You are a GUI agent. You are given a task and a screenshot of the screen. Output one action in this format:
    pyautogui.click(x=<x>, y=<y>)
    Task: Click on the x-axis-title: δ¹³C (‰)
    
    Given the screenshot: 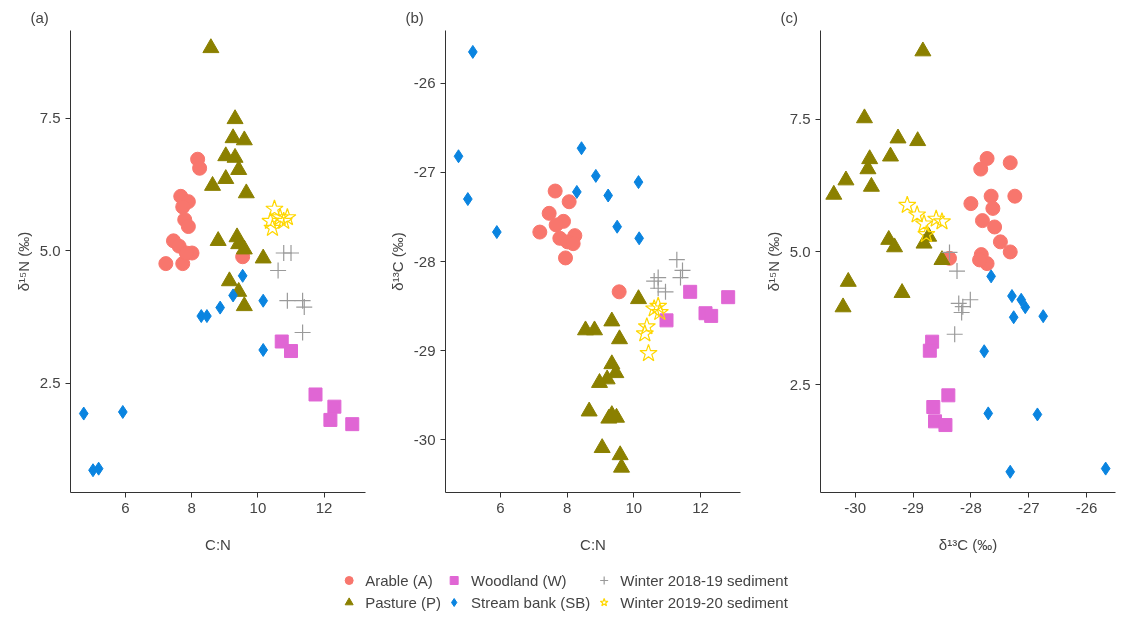 What is the action you would take?
    pyautogui.click(x=968, y=544)
    